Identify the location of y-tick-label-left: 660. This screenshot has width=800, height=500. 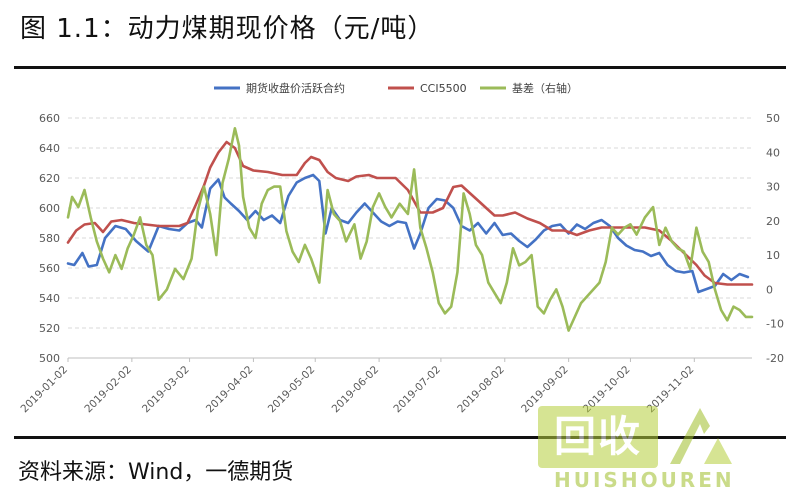
(49, 118).